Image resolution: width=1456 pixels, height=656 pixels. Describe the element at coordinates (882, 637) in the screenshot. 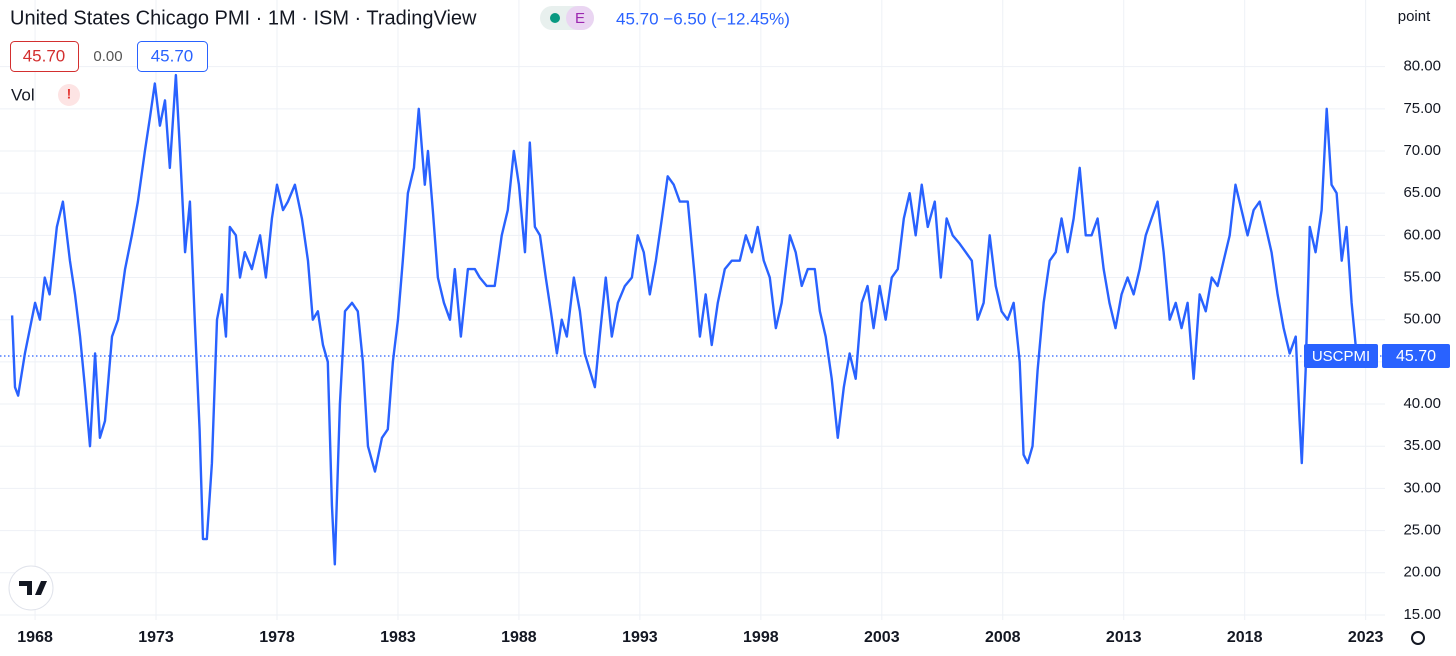

I see `x-tick-label: 2003` at that location.